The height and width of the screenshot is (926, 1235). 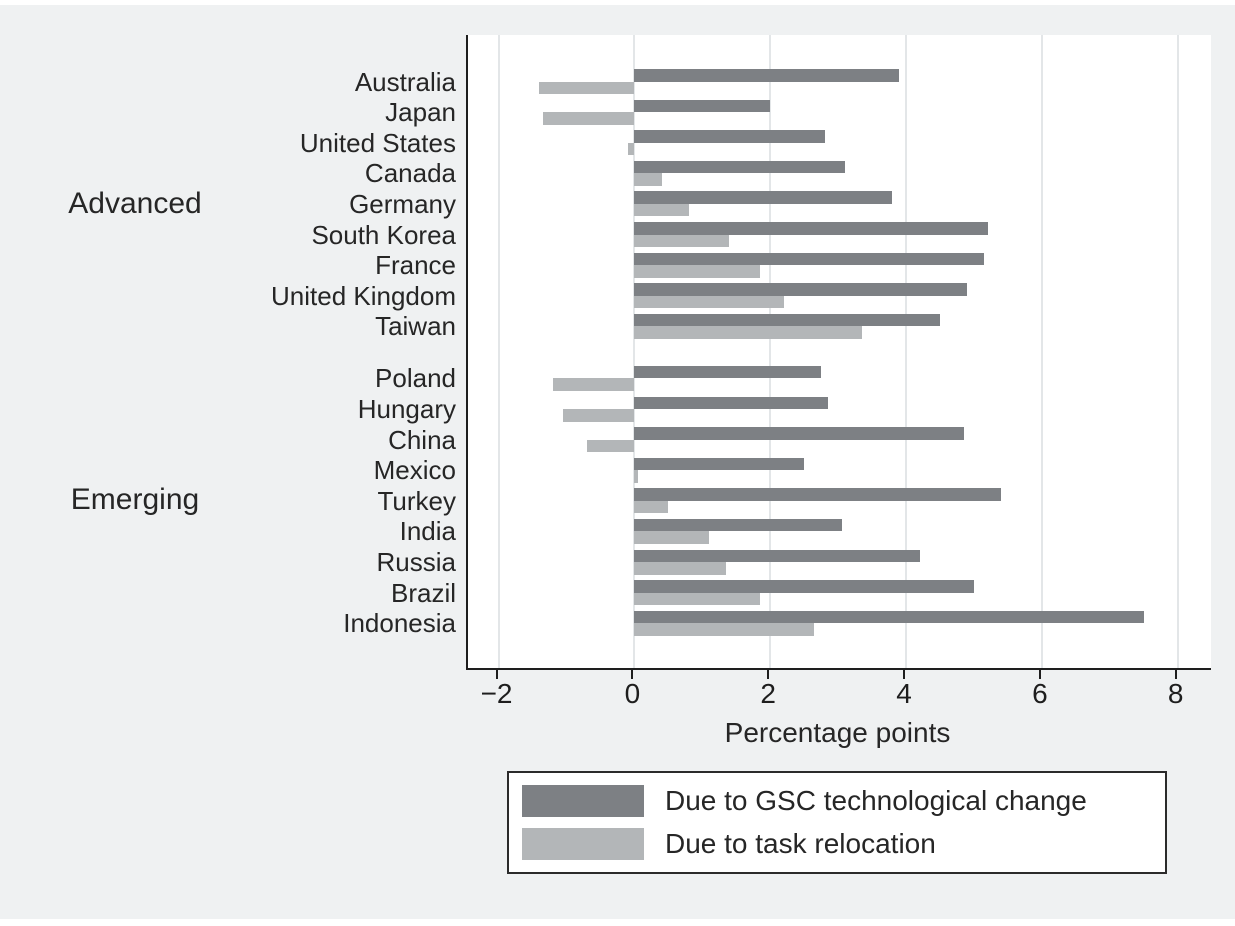 I want to click on x-tick-label-0: 0, so click(x=632, y=693).